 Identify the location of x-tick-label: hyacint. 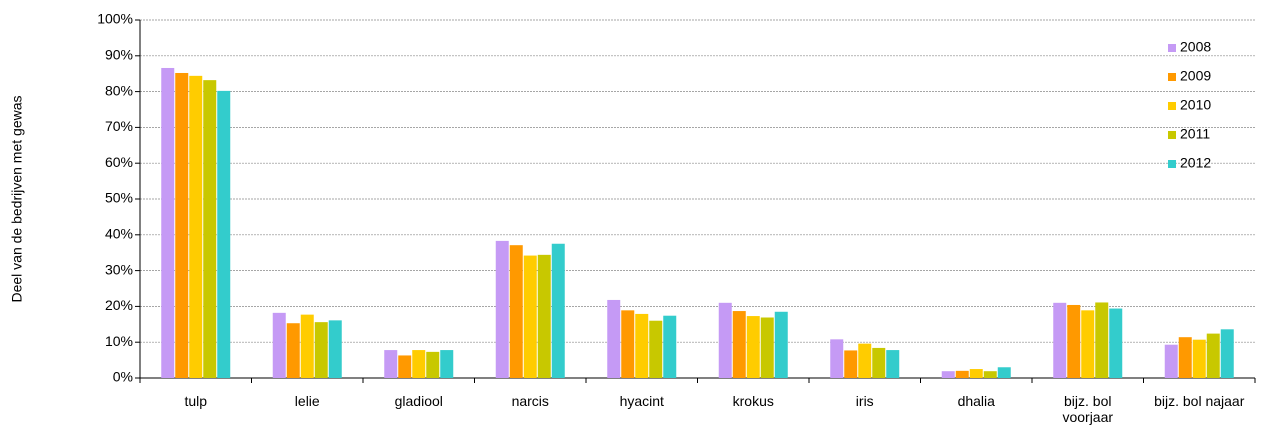
(641, 401).